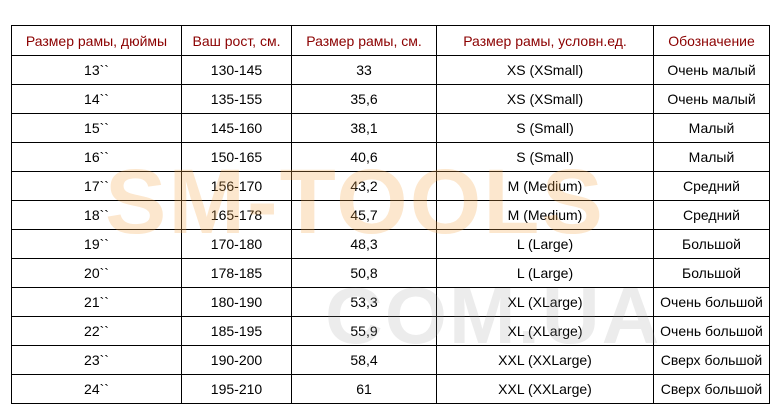  Describe the element at coordinates (236, 99) in the screenshot. I see `cell-height-cm: 135-155` at that location.